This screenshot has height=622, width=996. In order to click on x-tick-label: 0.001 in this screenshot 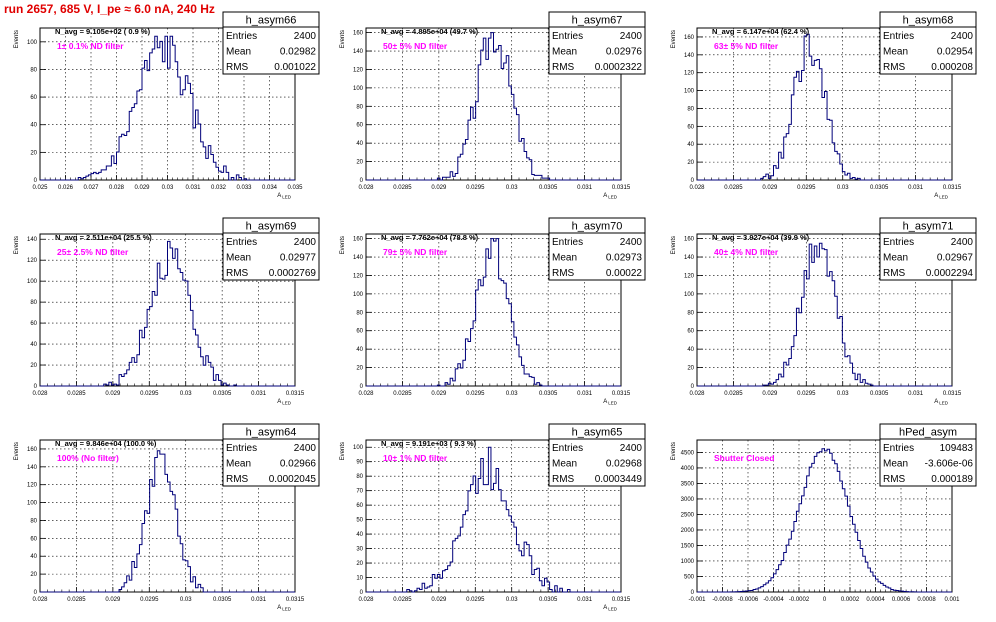, I will do `click(952, 600)`.